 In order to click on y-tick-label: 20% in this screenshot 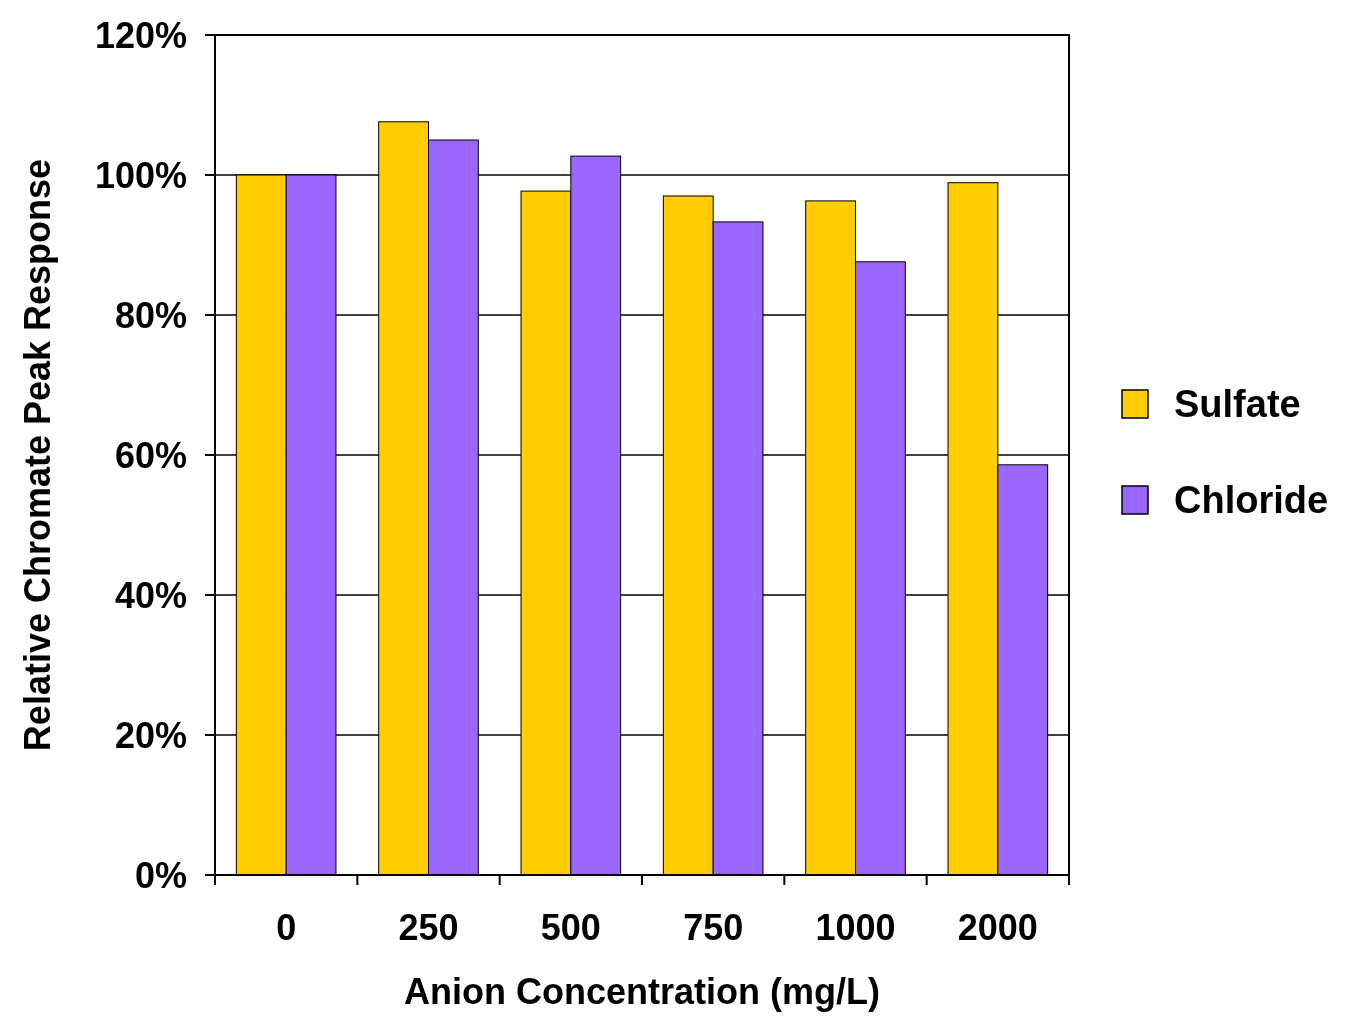, I will do `click(150, 735)`.